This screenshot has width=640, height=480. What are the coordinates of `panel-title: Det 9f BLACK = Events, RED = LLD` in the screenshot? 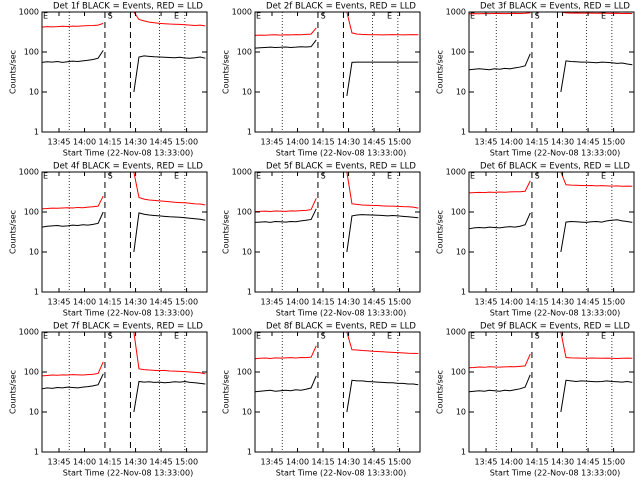 It's located at (555, 327).